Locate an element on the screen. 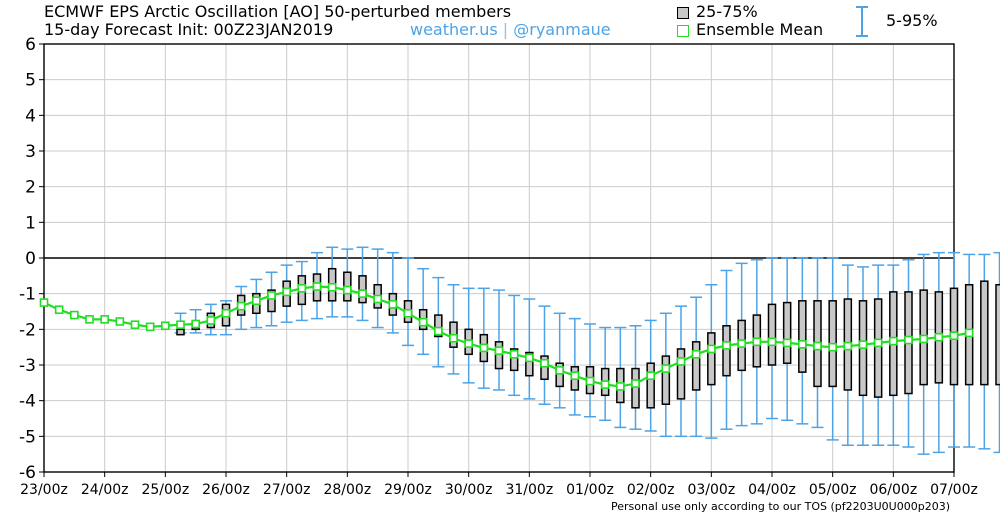 This screenshot has height=516, width=1000. y-tick-label: -5 is located at coordinates (27, 437).